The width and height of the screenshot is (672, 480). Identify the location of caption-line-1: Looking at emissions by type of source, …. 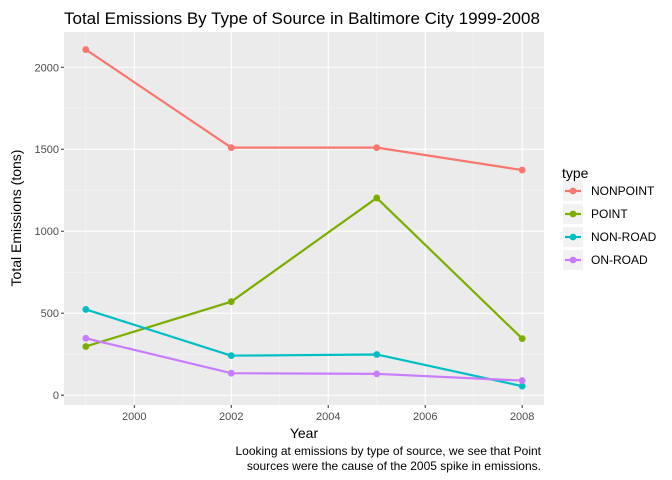
(388, 451).